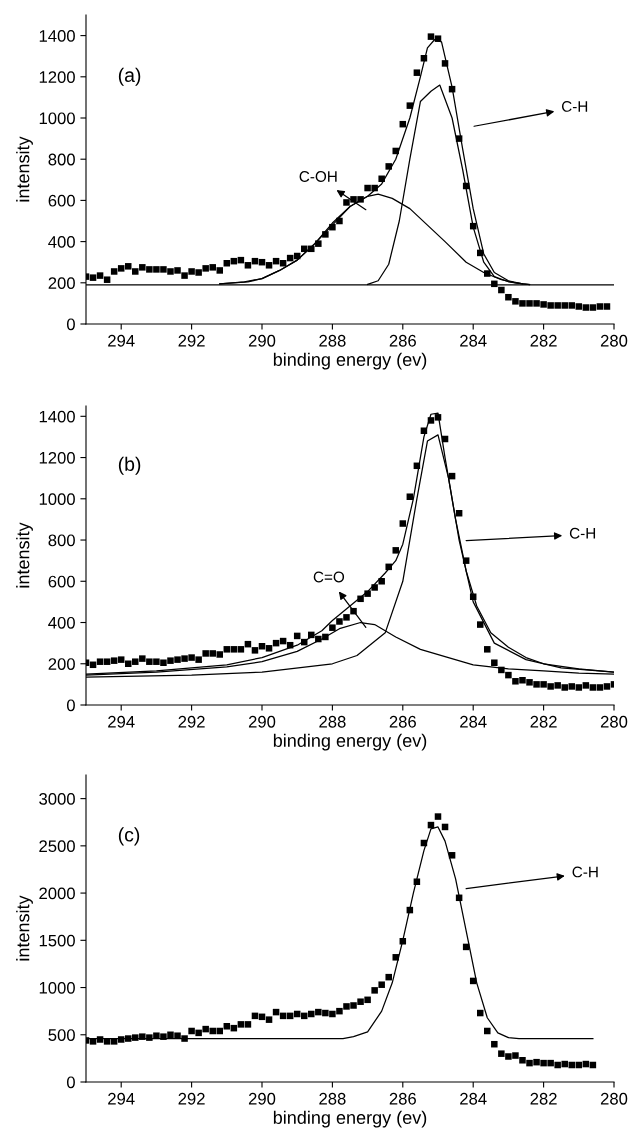  What do you see at coordinates (57, 846) in the screenshot?
I see `y-tick-label: 2500` at bounding box center [57, 846].